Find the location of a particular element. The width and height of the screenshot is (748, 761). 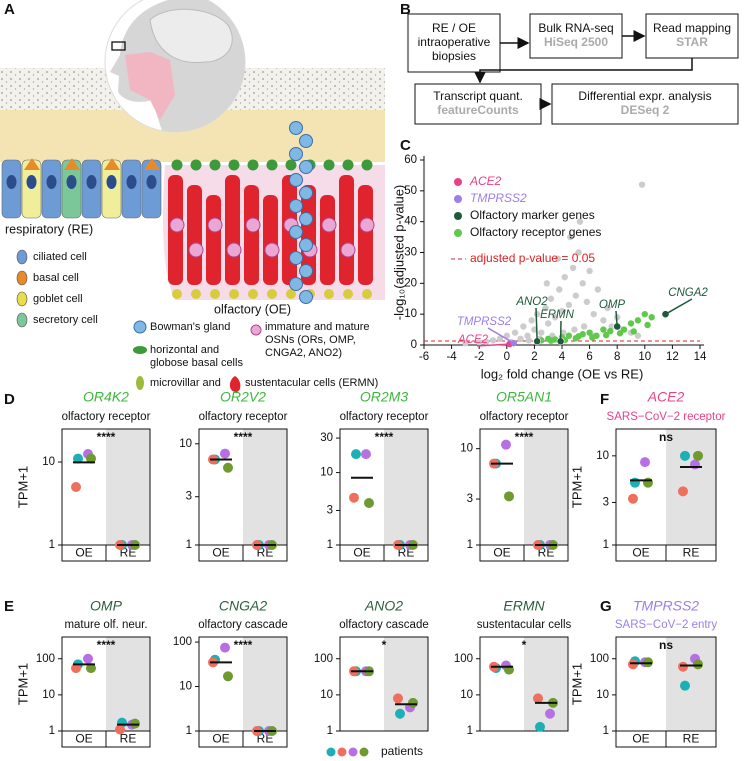

region-label: olfactory (OE) is located at coordinates (252, 309).